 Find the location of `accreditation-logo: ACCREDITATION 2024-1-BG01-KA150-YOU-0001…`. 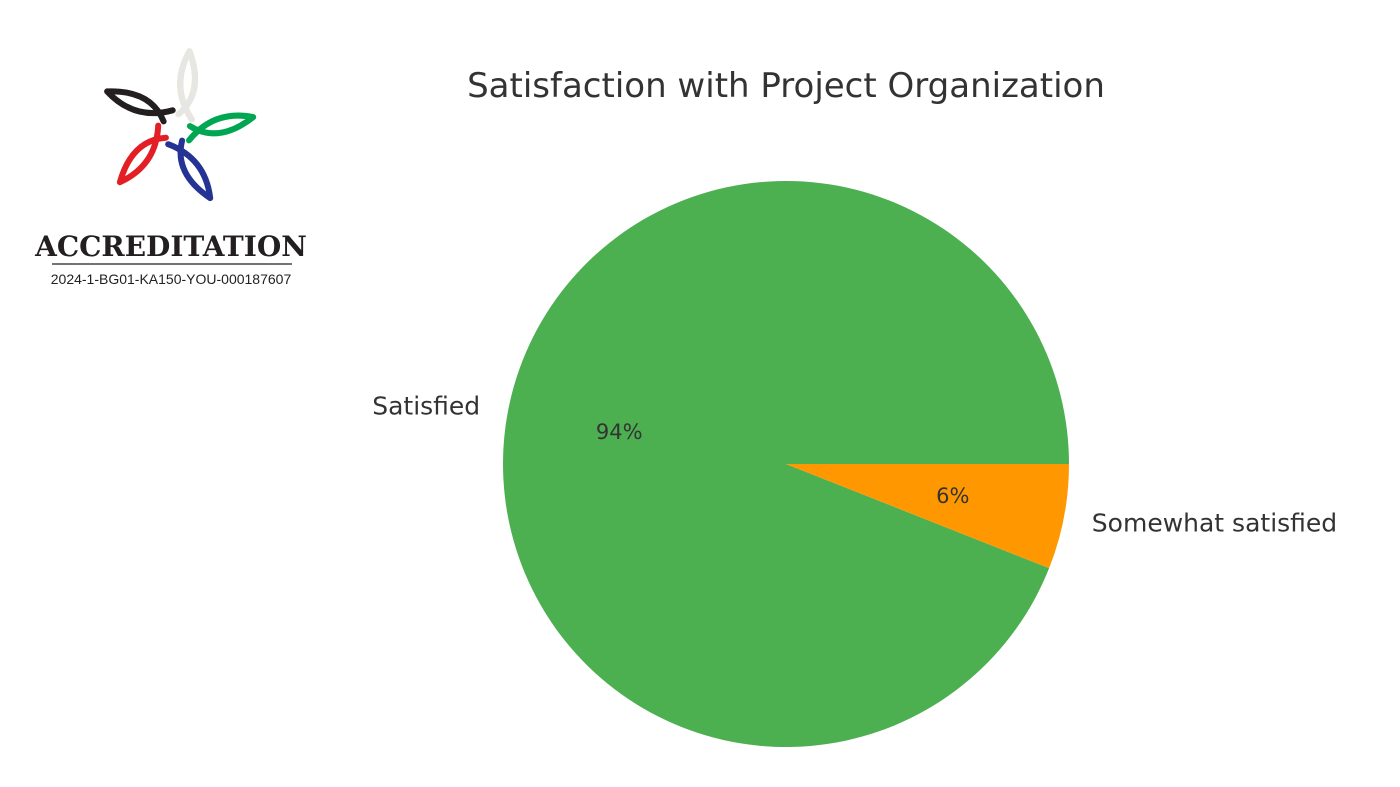

accreditation-logo: ACCREDITATION 2024-1-BG01-KA150-YOU-0001… is located at coordinates (170, 167).